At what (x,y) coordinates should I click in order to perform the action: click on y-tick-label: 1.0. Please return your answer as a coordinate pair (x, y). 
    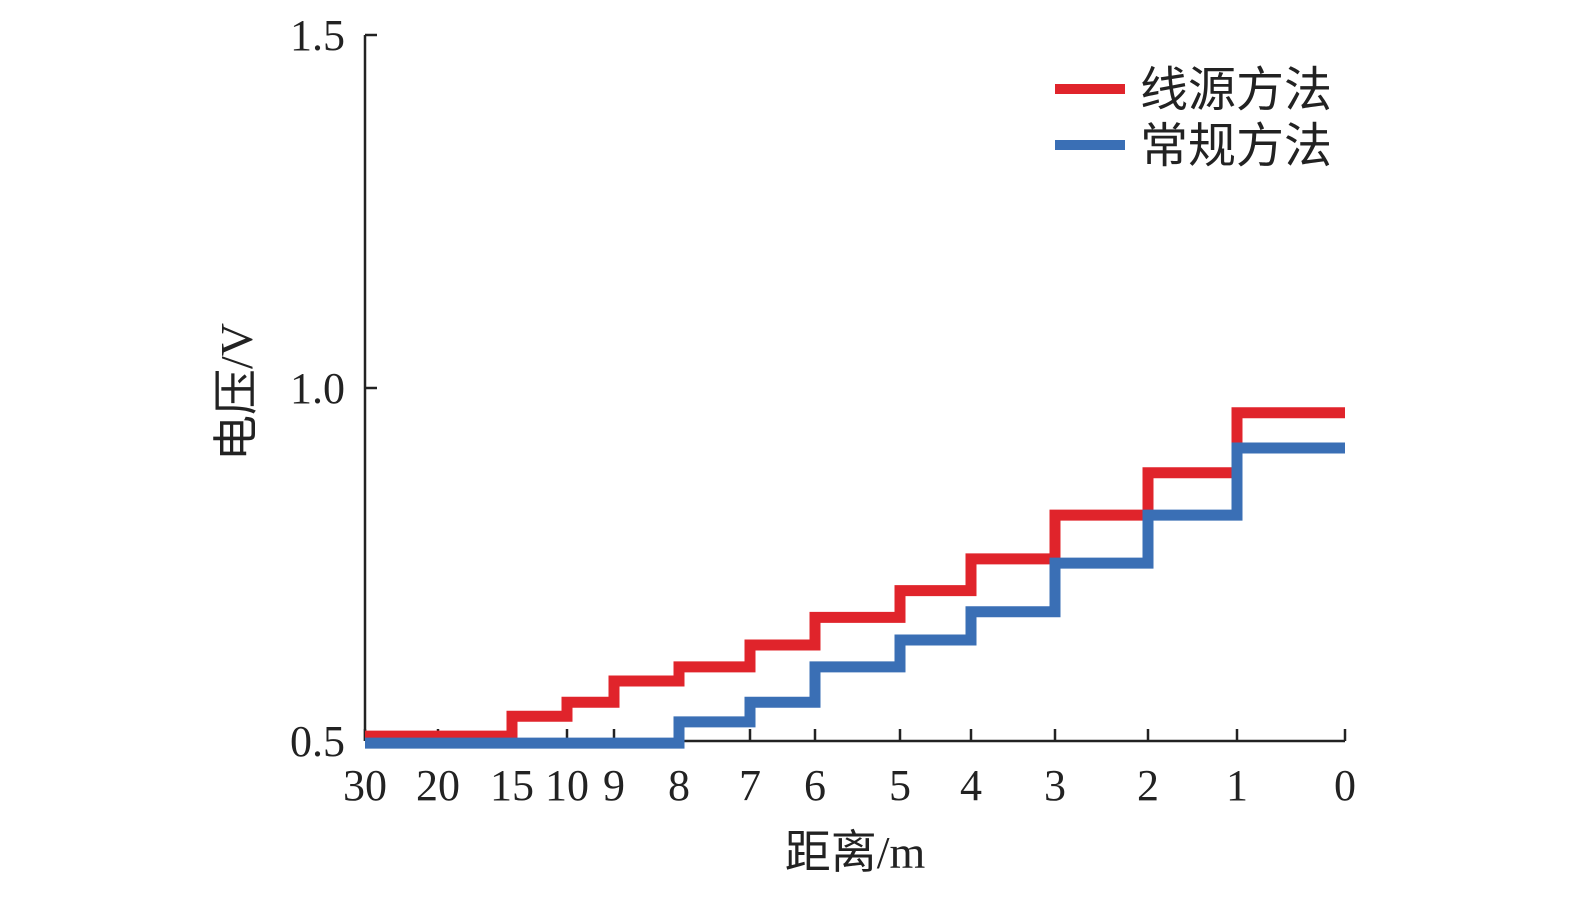
    Looking at the image, I should click on (317, 388).